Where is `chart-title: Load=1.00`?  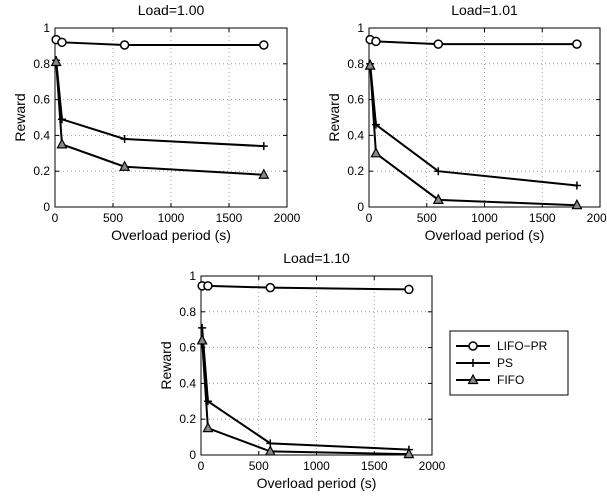 chart-title: Load=1.00 is located at coordinates (171, 10).